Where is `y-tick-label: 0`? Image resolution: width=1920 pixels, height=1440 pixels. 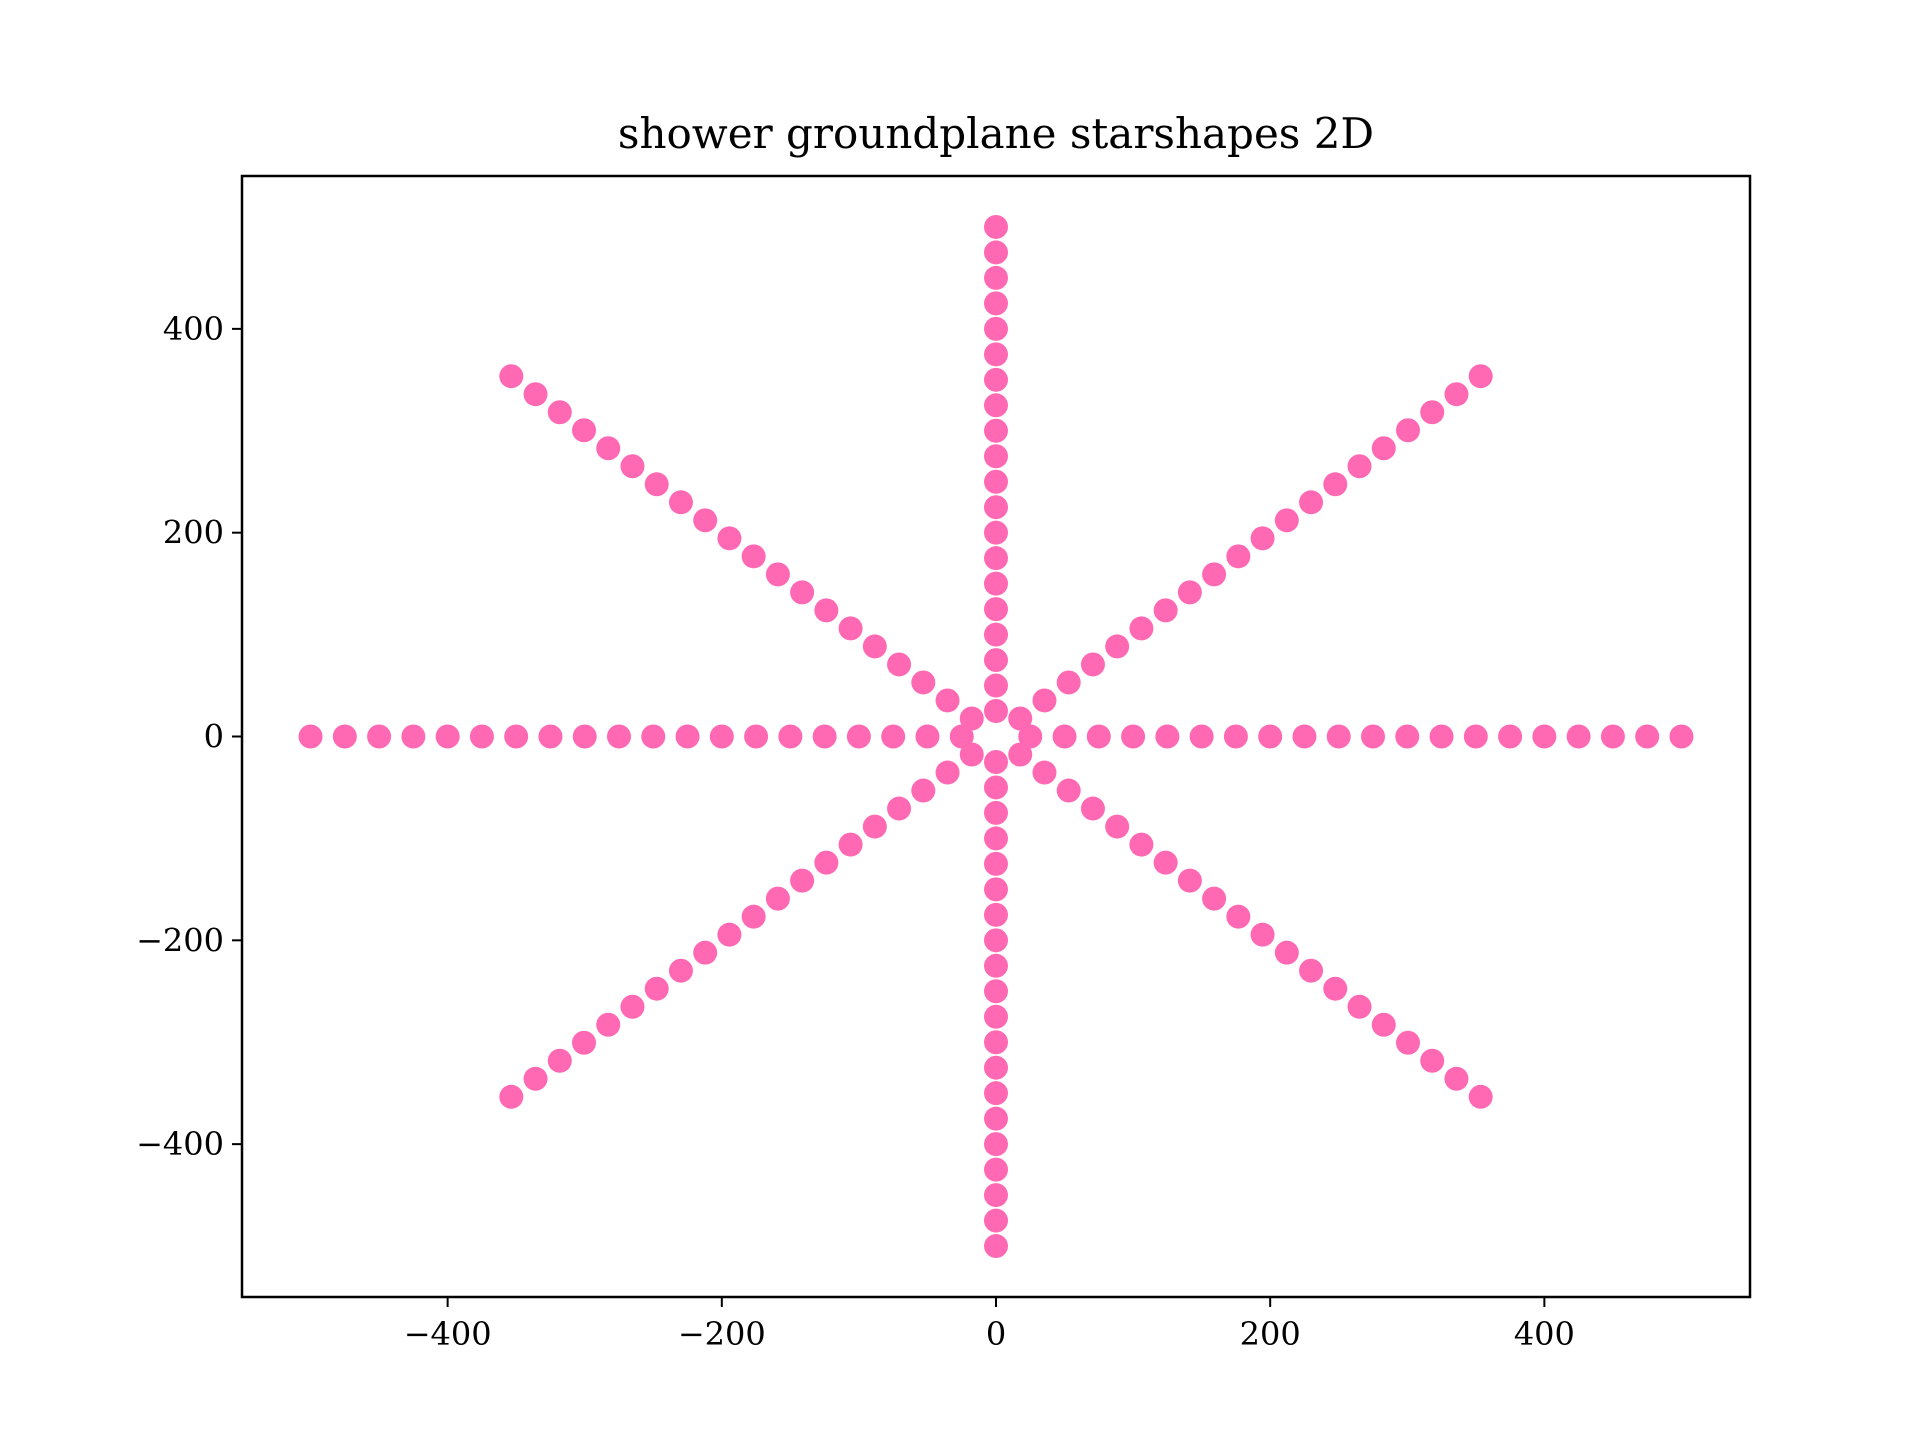
y-tick-label: 0 is located at coordinates (214, 737).